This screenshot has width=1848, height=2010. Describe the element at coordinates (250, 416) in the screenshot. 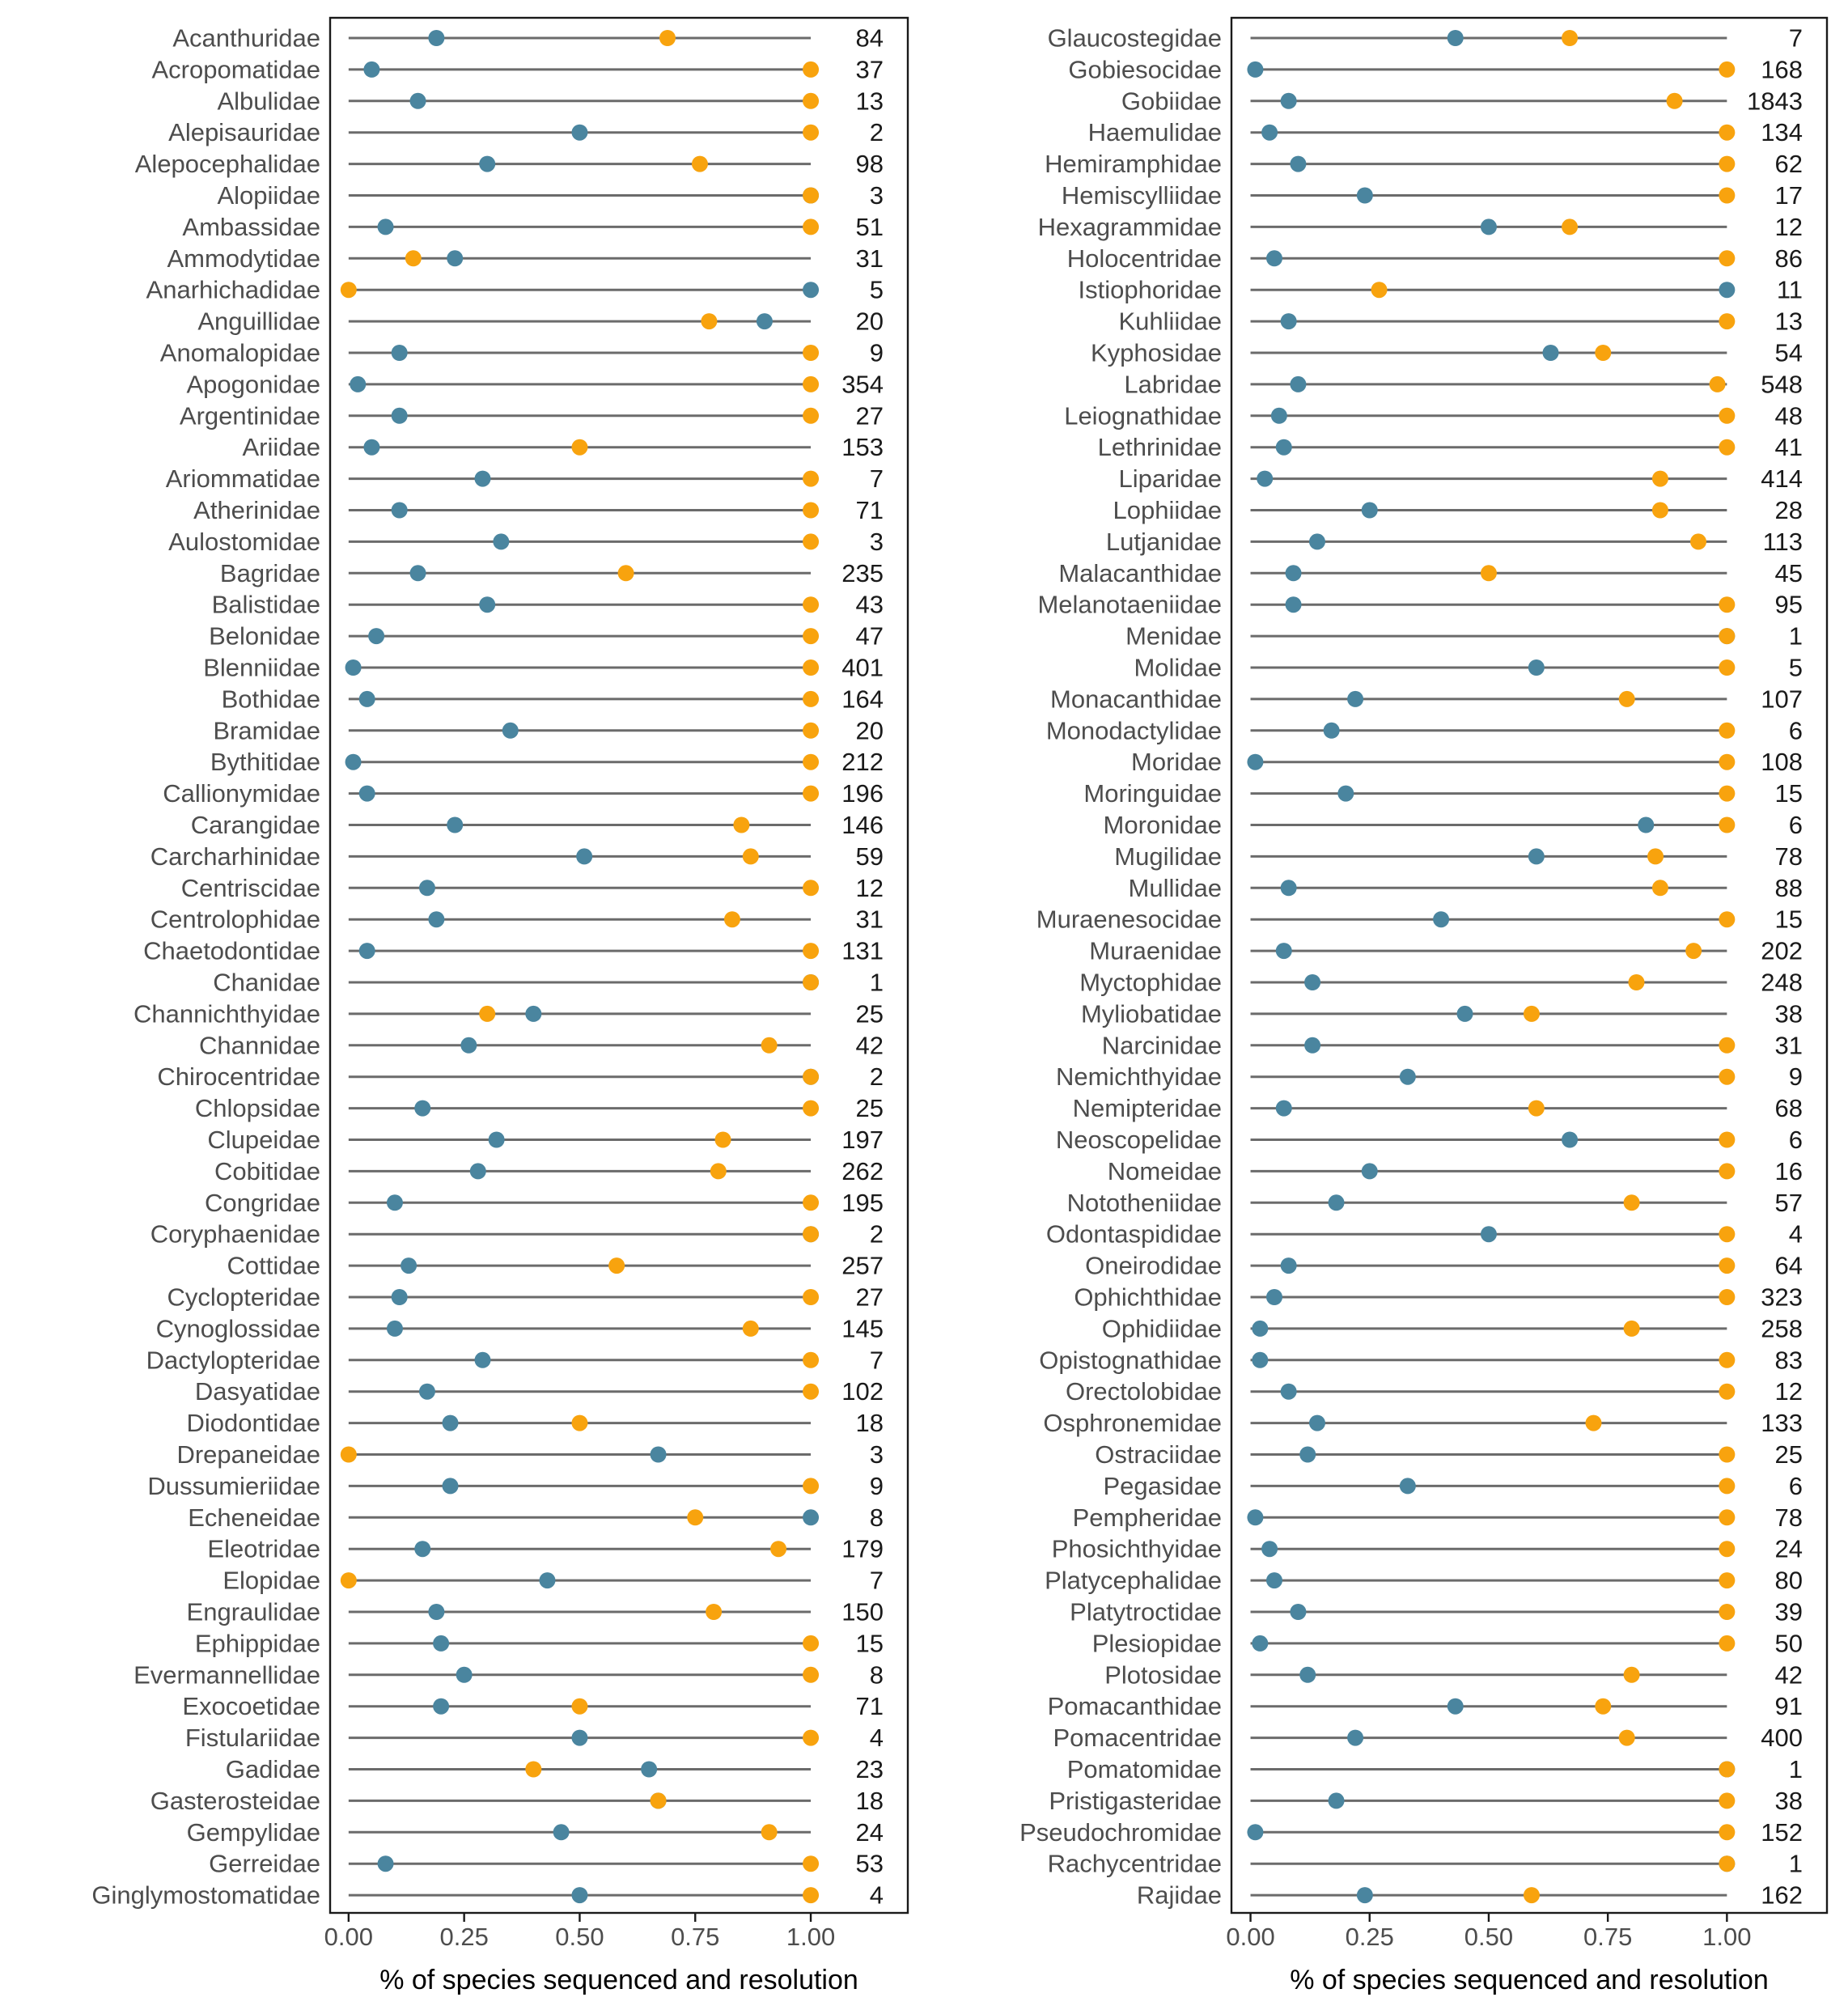

I see `family-label: Argentinidae` at that location.